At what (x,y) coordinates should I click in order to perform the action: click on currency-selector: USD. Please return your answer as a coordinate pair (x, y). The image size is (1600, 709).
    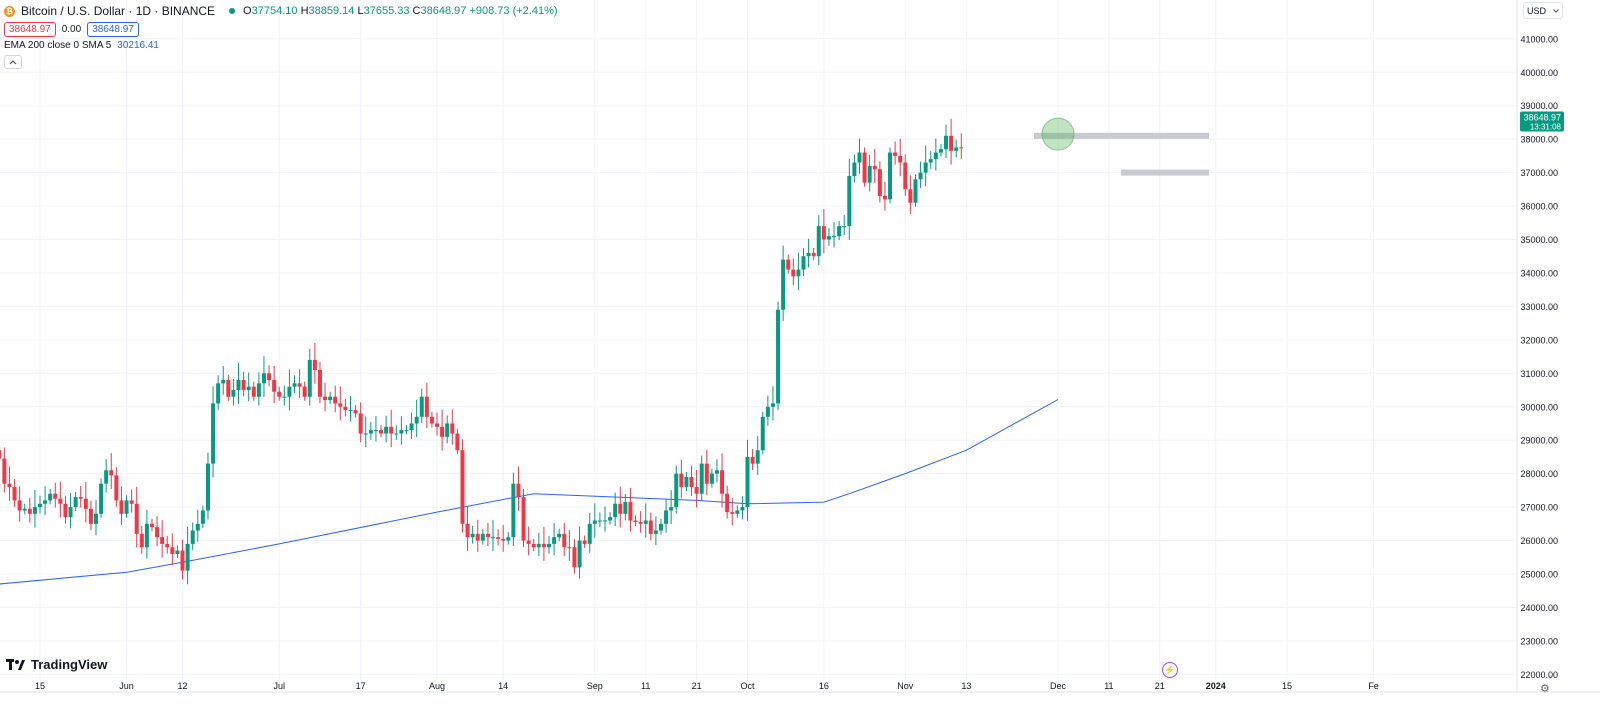
    Looking at the image, I should click on (1543, 10).